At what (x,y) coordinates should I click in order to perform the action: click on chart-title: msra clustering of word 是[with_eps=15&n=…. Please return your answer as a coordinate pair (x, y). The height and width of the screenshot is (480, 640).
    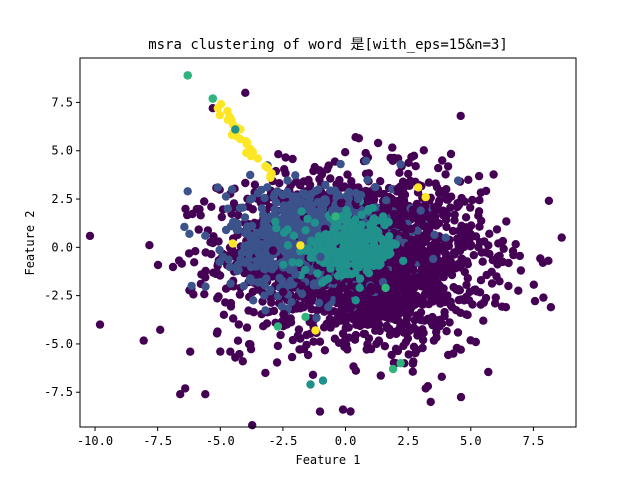
    Looking at the image, I should click on (328, 45).